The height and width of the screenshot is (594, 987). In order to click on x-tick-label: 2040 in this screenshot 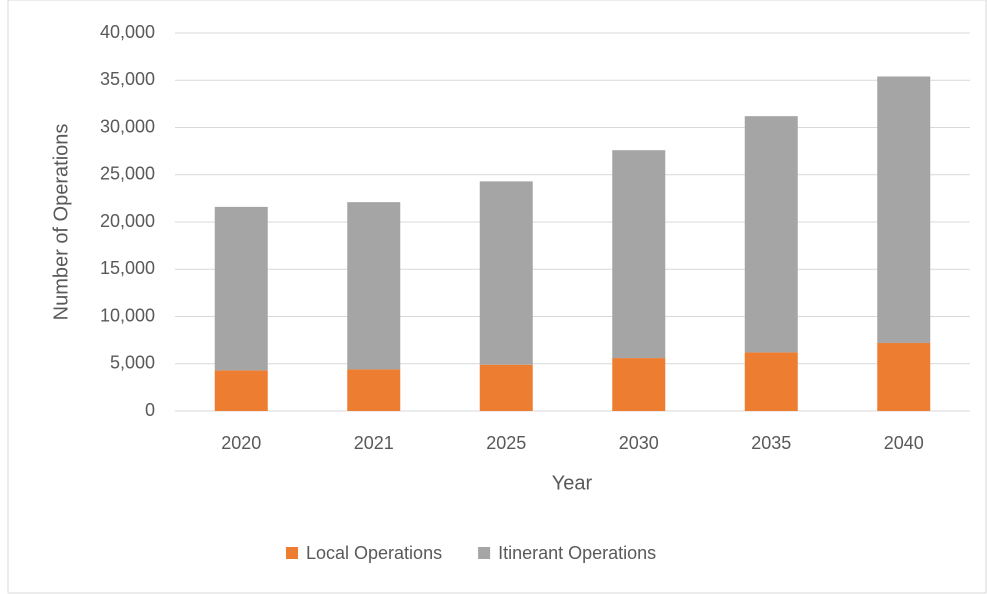, I will do `click(904, 443)`.